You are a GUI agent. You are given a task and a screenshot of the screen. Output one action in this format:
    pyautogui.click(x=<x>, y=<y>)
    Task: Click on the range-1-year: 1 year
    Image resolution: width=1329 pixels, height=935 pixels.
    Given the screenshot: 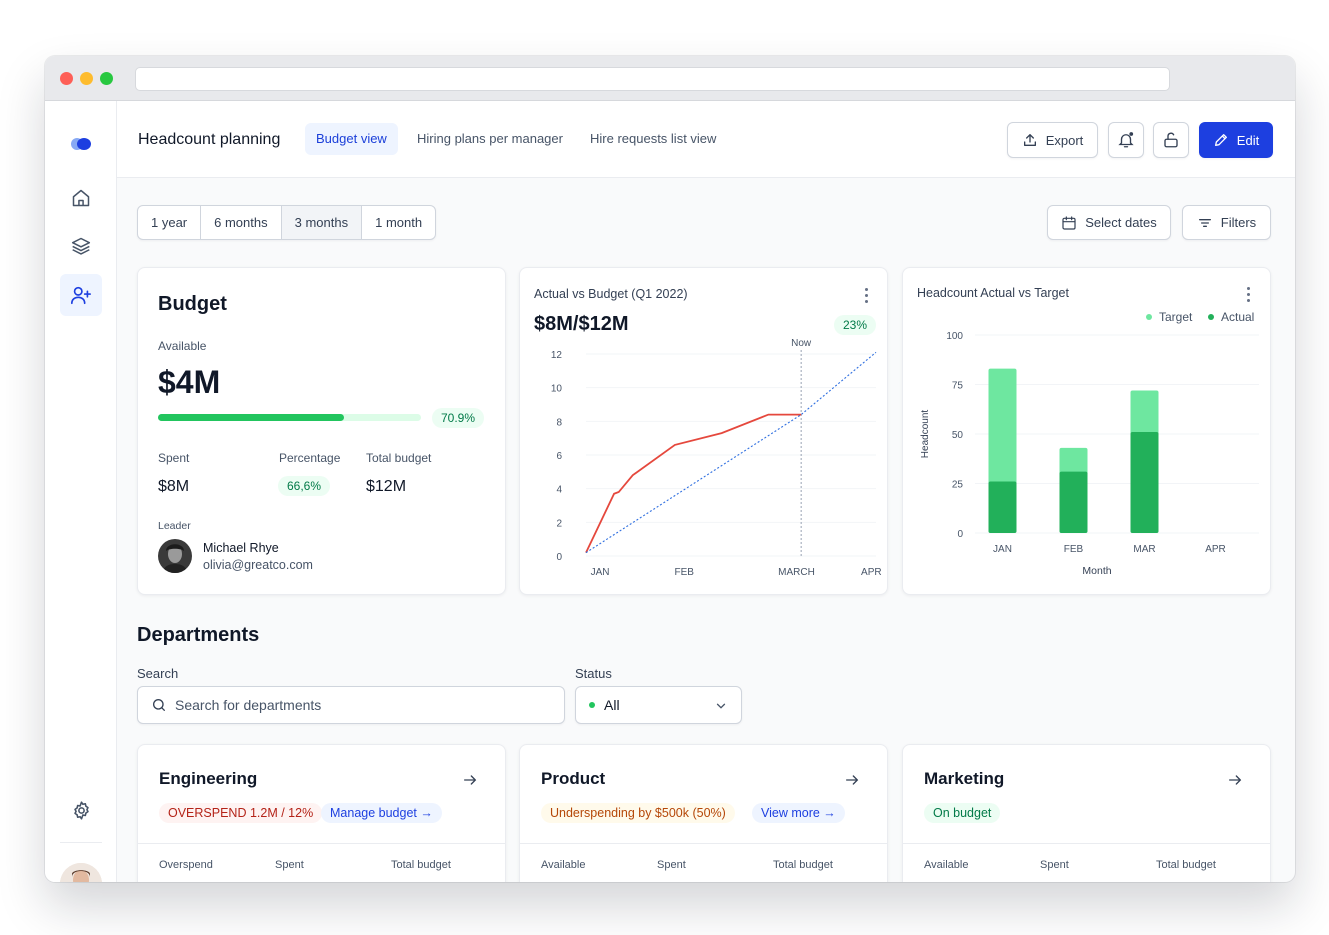 What is the action you would take?
    pyautogui.click(x=170, y=222)
    